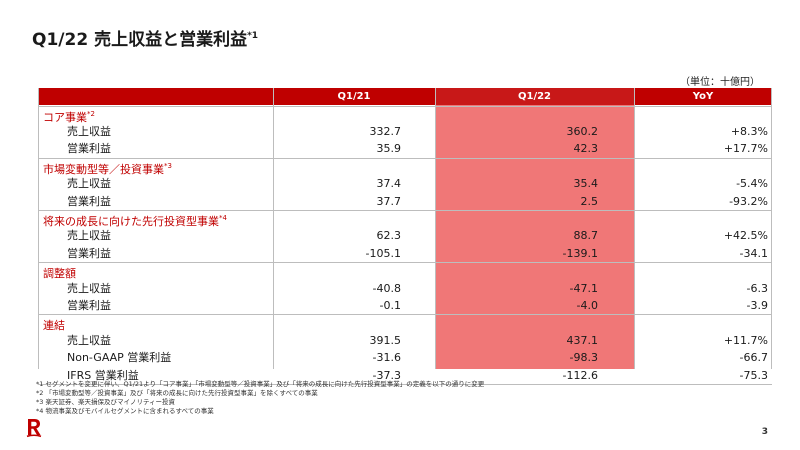 The image size is (800, 450). What do you see at coordinates (703, 96) in the screenshot?
I see `column-header-yoy: YoY` at bounding box center [703, 96].